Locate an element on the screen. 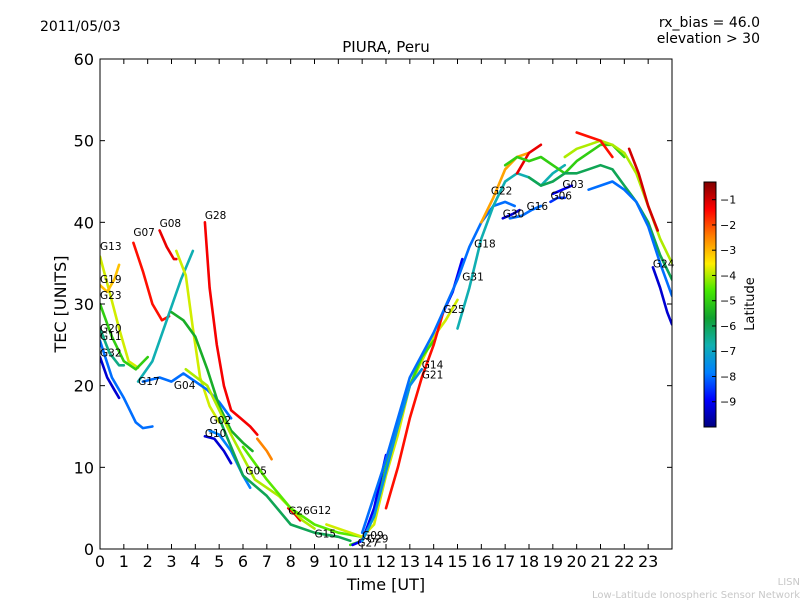  y-tick-label: 0 is located at coordinates (89, 549).